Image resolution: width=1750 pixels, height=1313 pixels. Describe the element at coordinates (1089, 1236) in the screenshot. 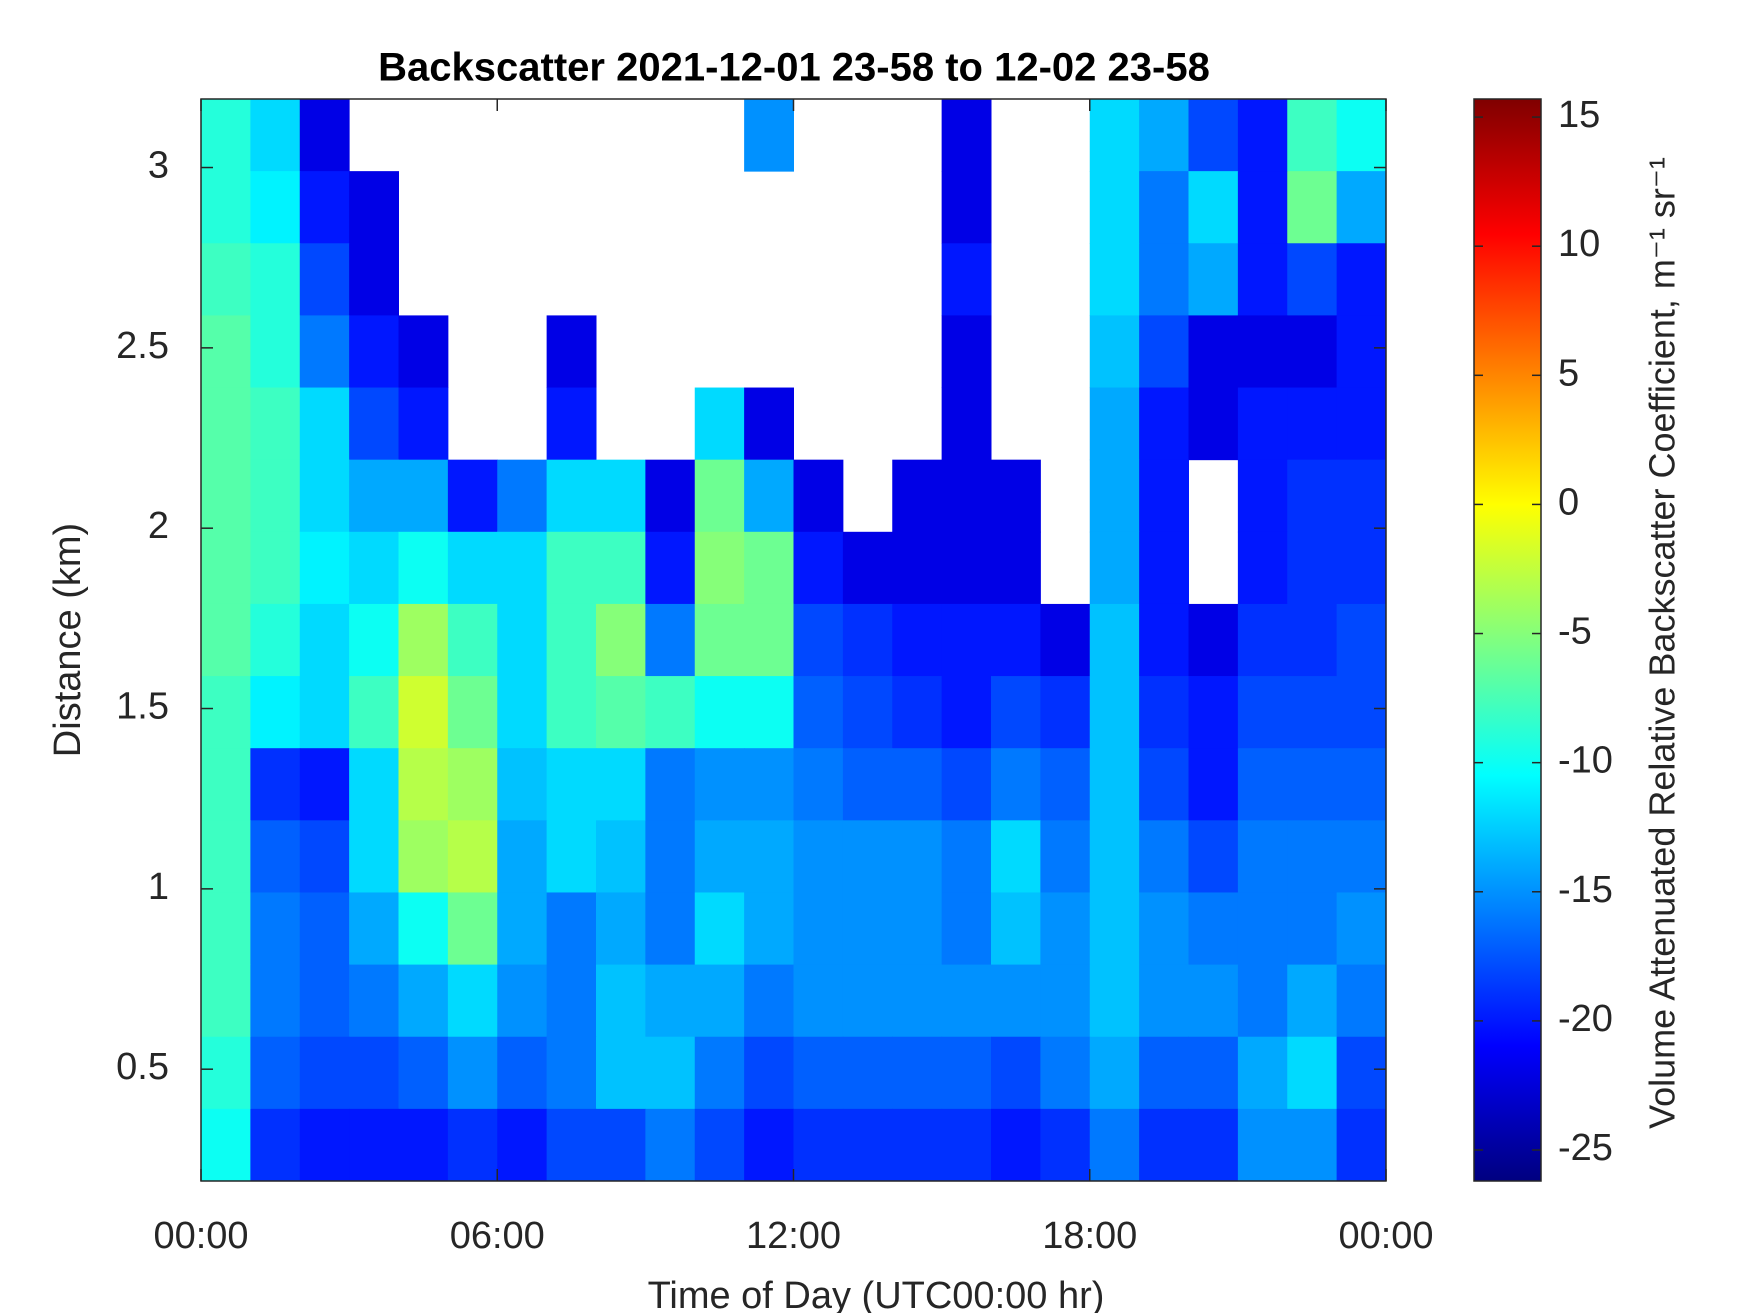

I see `x-tick-label: 18:00` at that location.